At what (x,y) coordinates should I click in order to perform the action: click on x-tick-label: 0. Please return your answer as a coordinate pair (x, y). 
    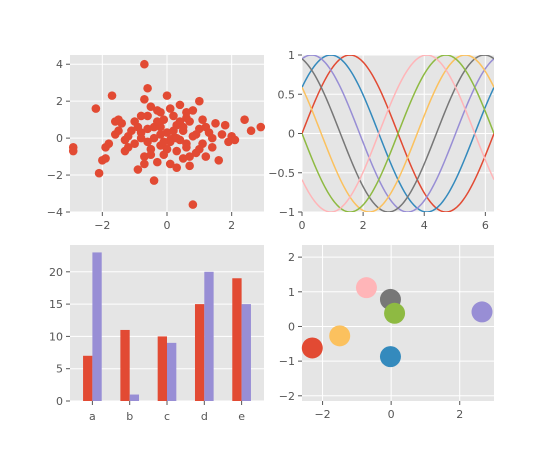
    Looking at the image, I should click on (391, 414).